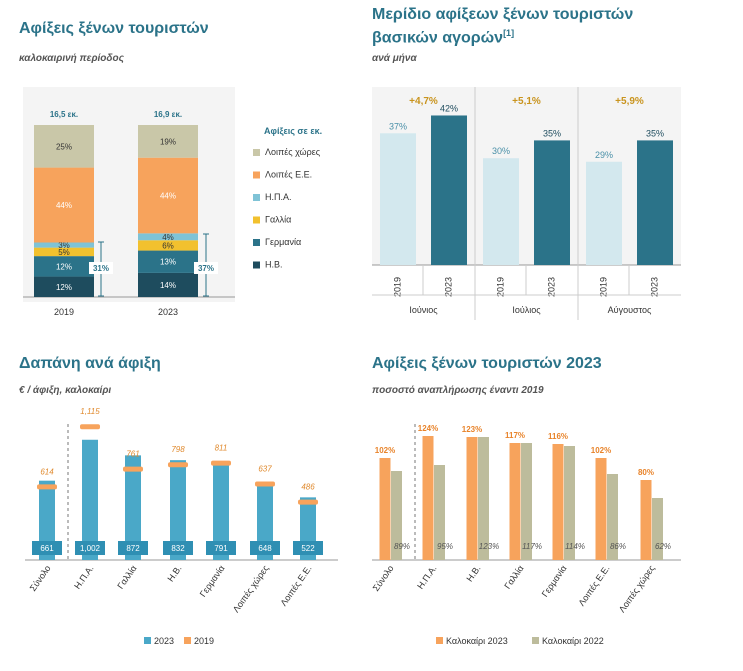 The image size is (743, 671). Describe the element at coordinates (385, 450) in the screenshot. I see `chart4-value-label-2023: 102%` at that location.